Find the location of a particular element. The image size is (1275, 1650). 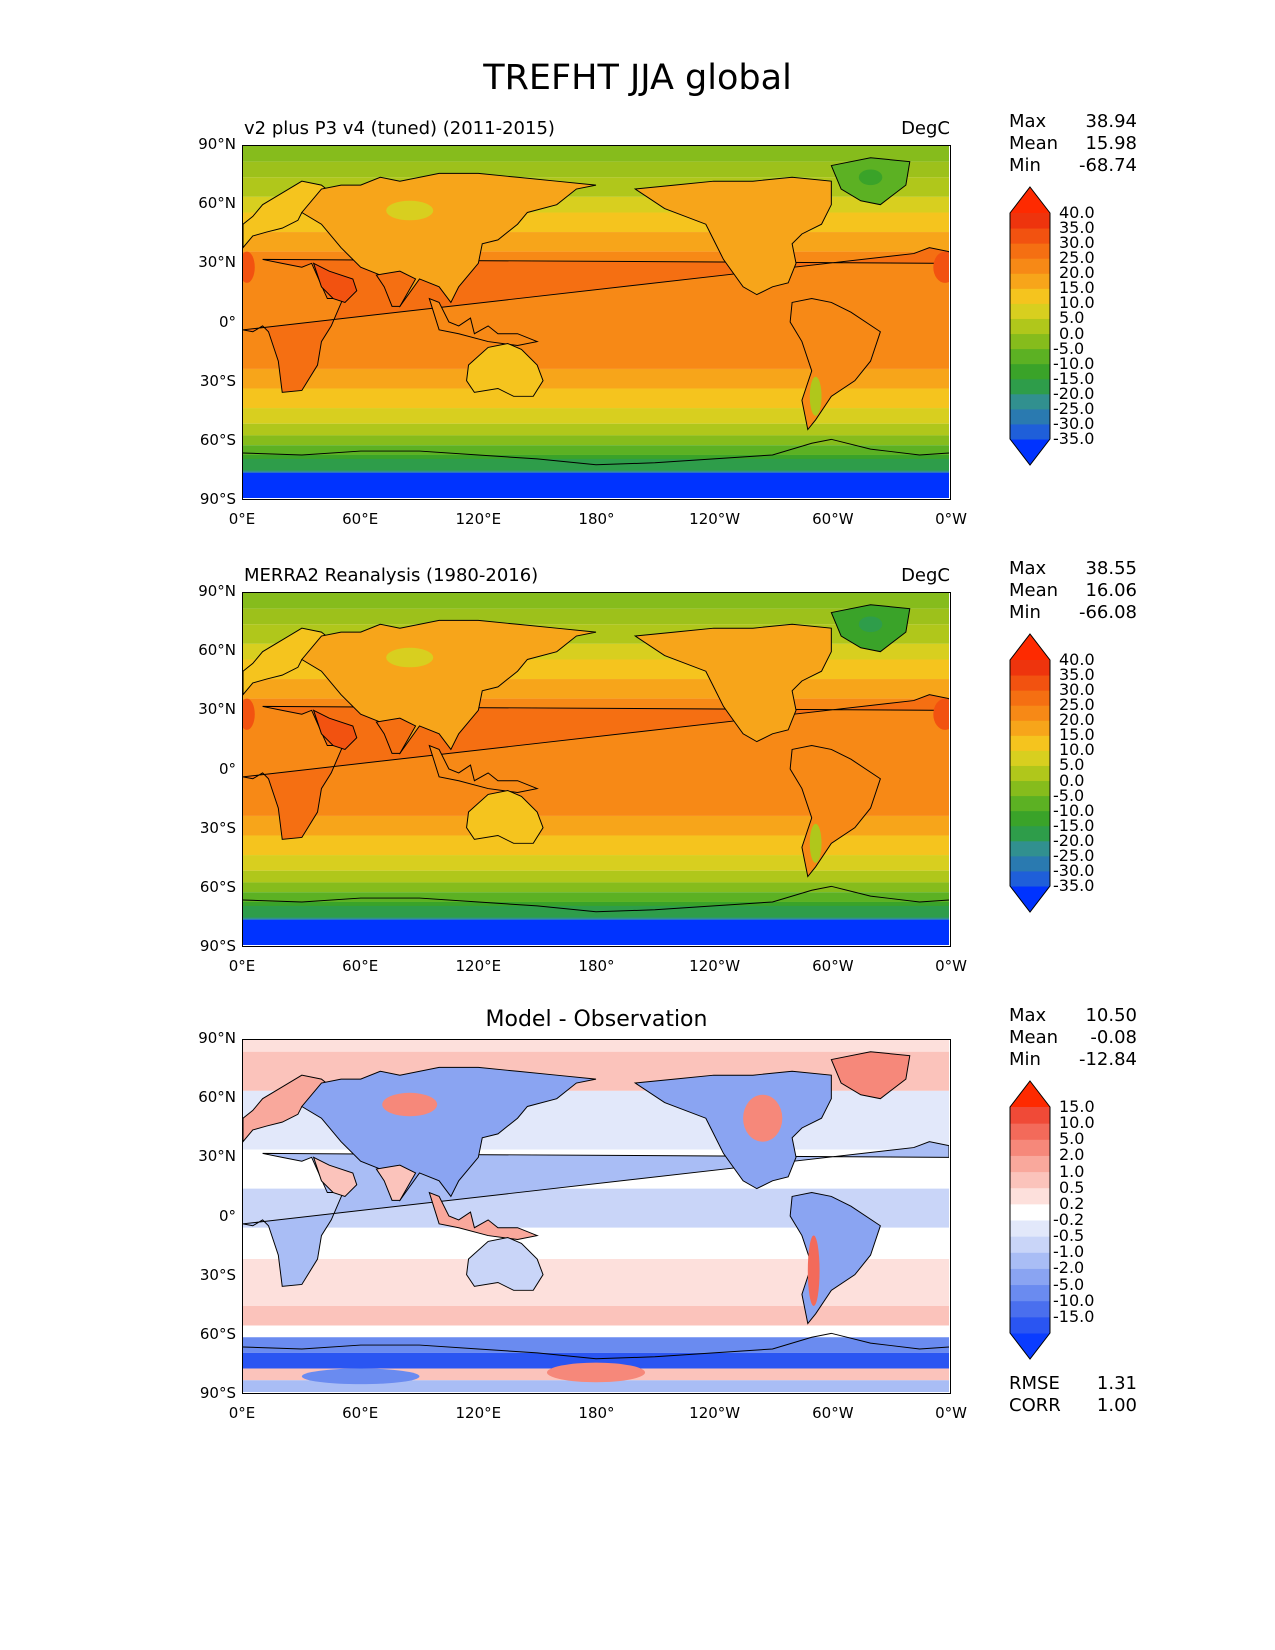

colorbar-lower-extension is located at coordinates (1030, 1346).